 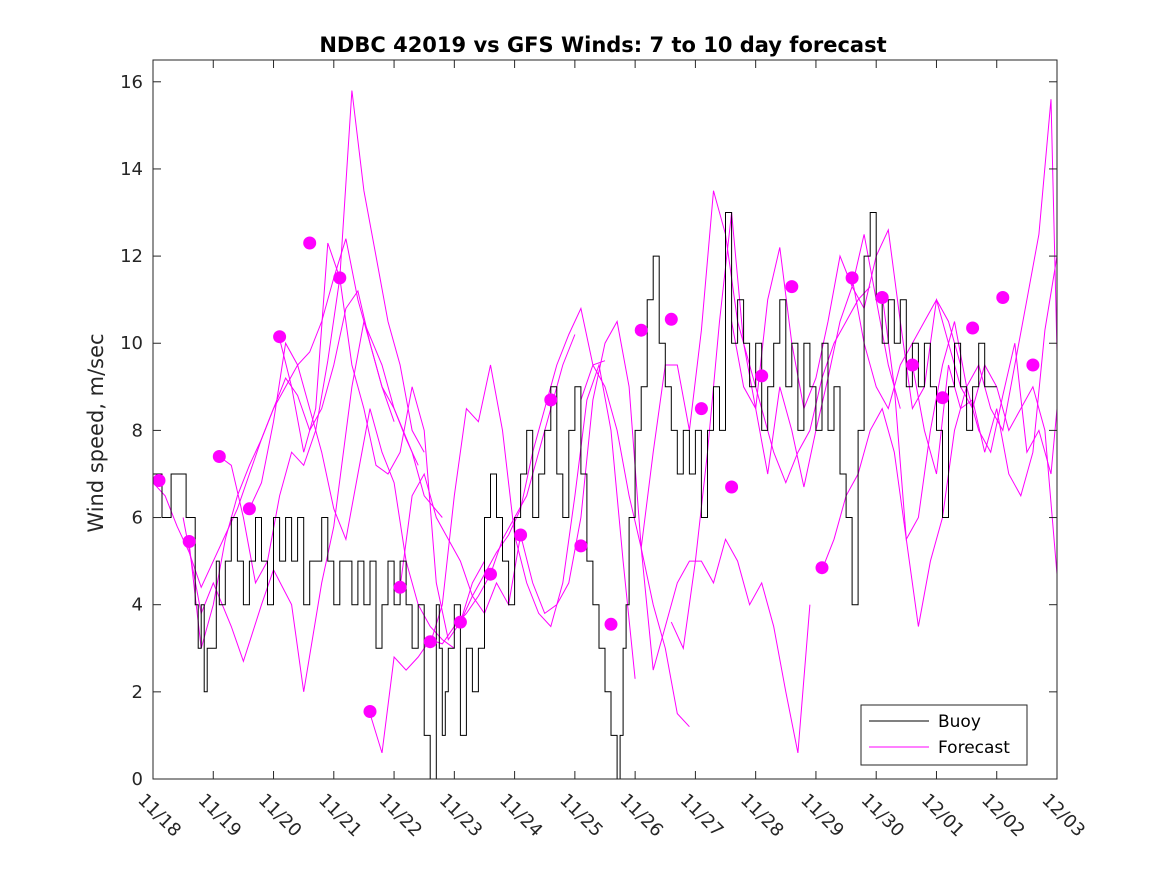 I want to click on forecast-line-run2, so click(x=303, y=443).